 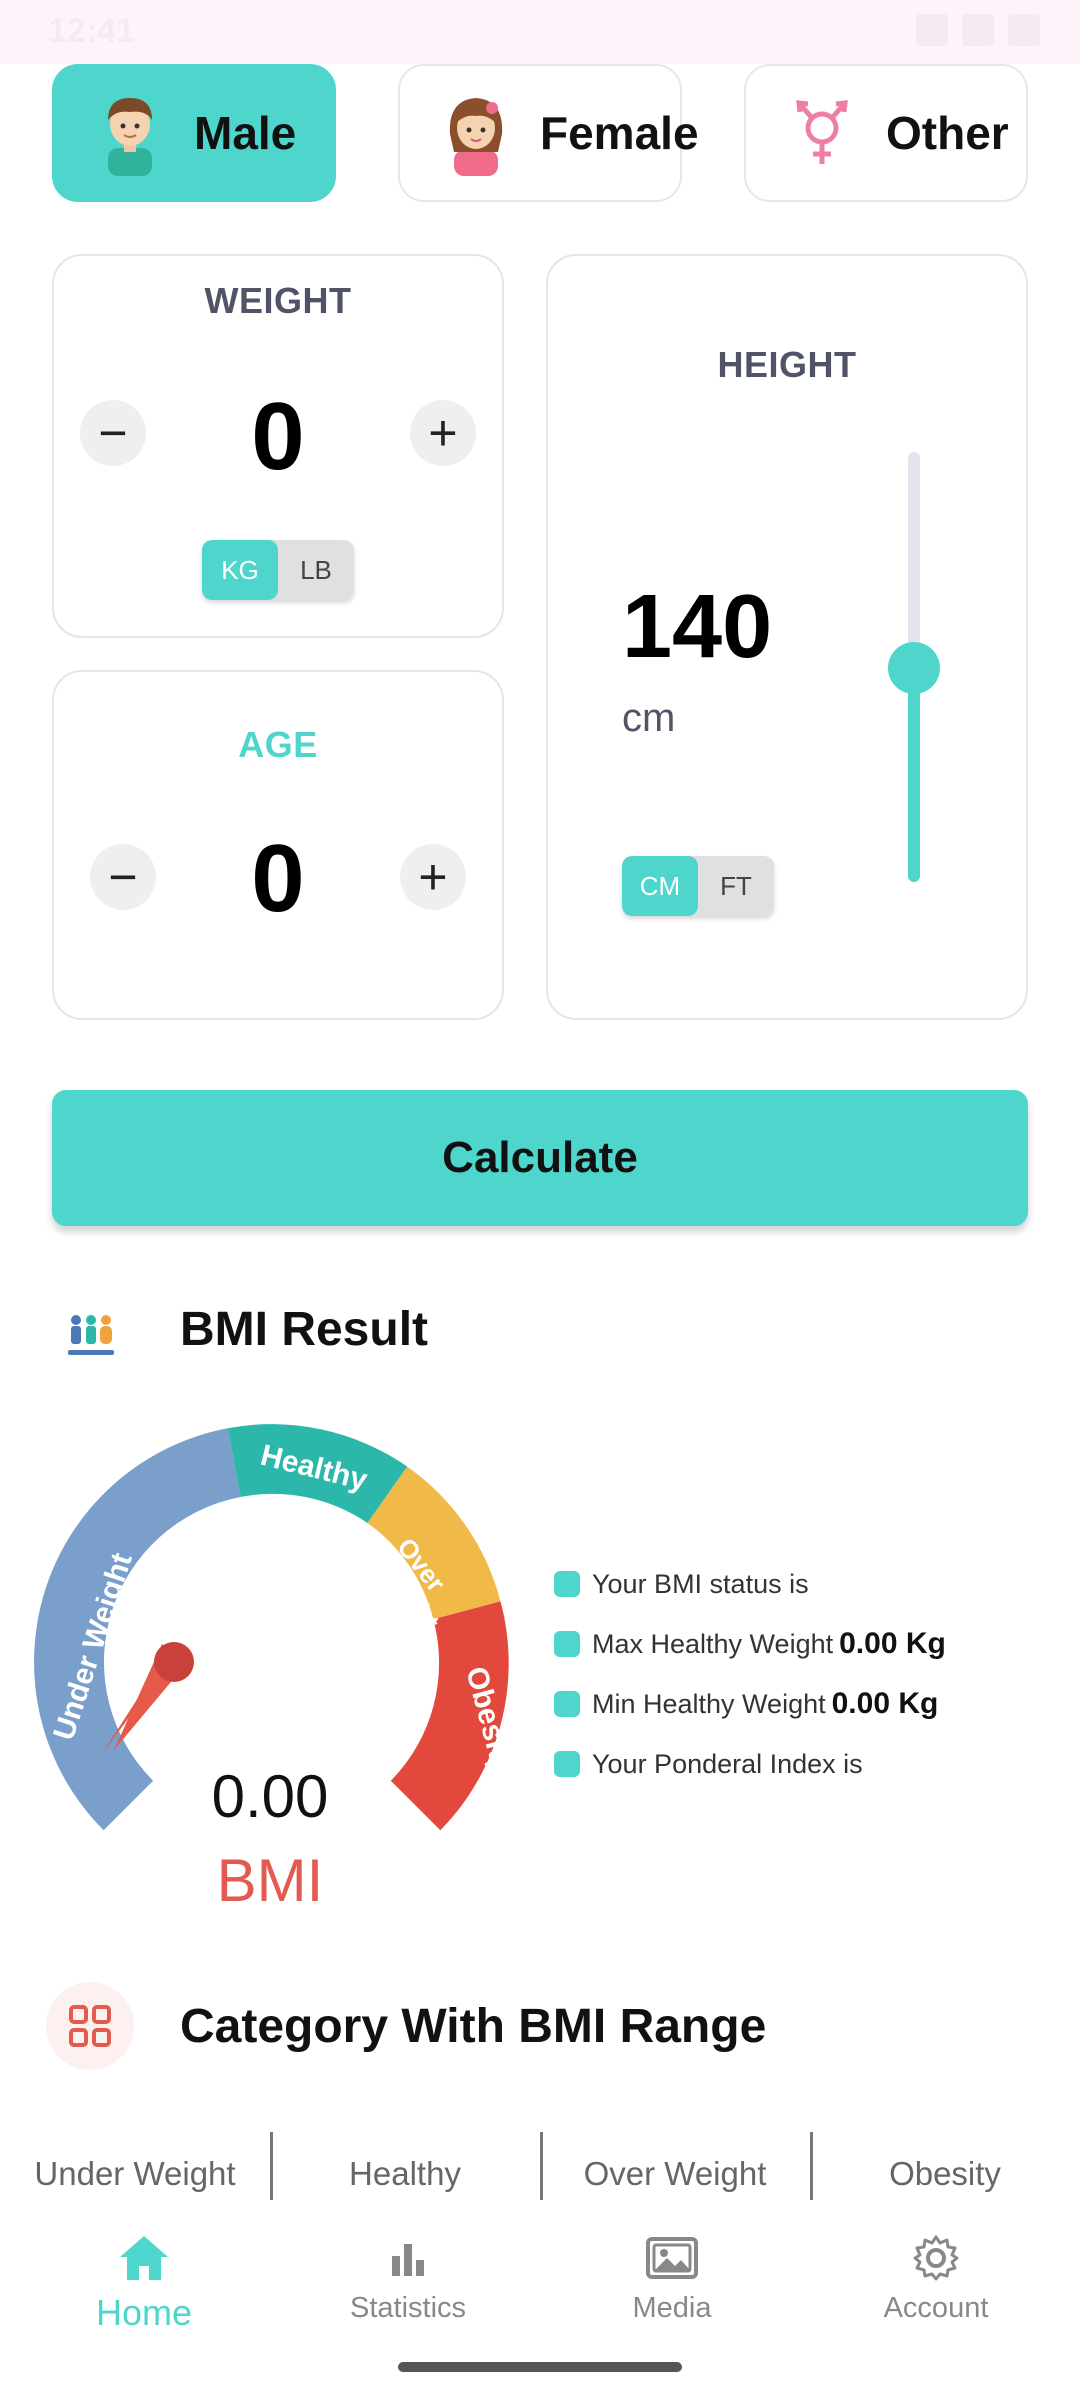 What do you see at coordinates (278, 878) in the screenshot?
I see `age-value: 0` at bounding box center [278, 878].